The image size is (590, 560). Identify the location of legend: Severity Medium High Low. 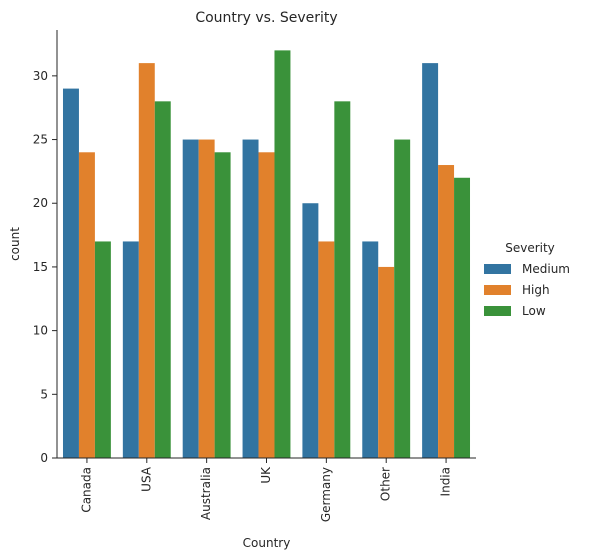
(527, 279).